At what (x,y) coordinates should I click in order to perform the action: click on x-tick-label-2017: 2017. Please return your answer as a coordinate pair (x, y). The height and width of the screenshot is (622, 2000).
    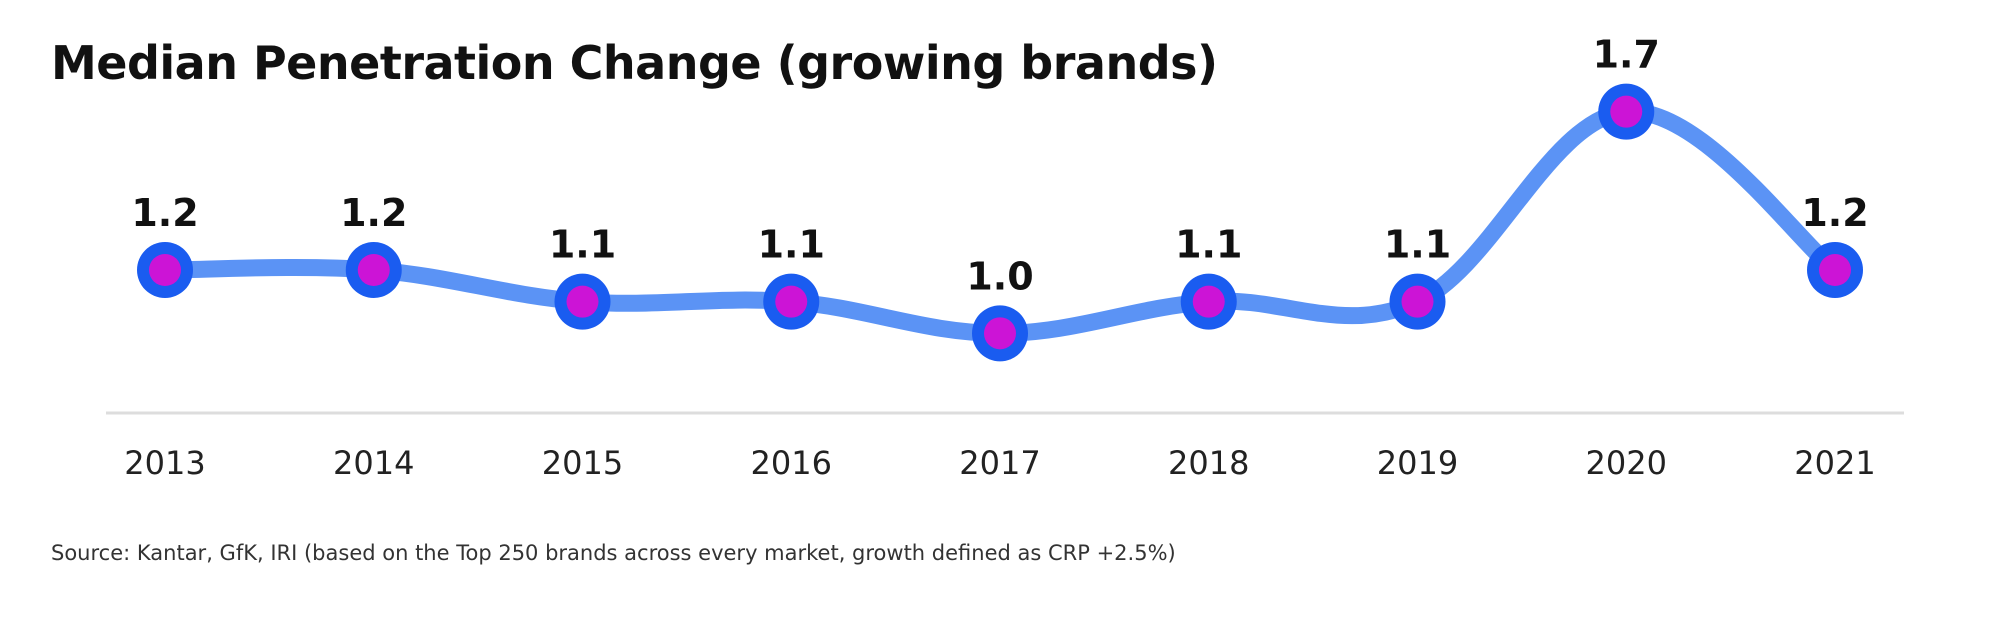
    Looking at the image, I should click on (999, 463).